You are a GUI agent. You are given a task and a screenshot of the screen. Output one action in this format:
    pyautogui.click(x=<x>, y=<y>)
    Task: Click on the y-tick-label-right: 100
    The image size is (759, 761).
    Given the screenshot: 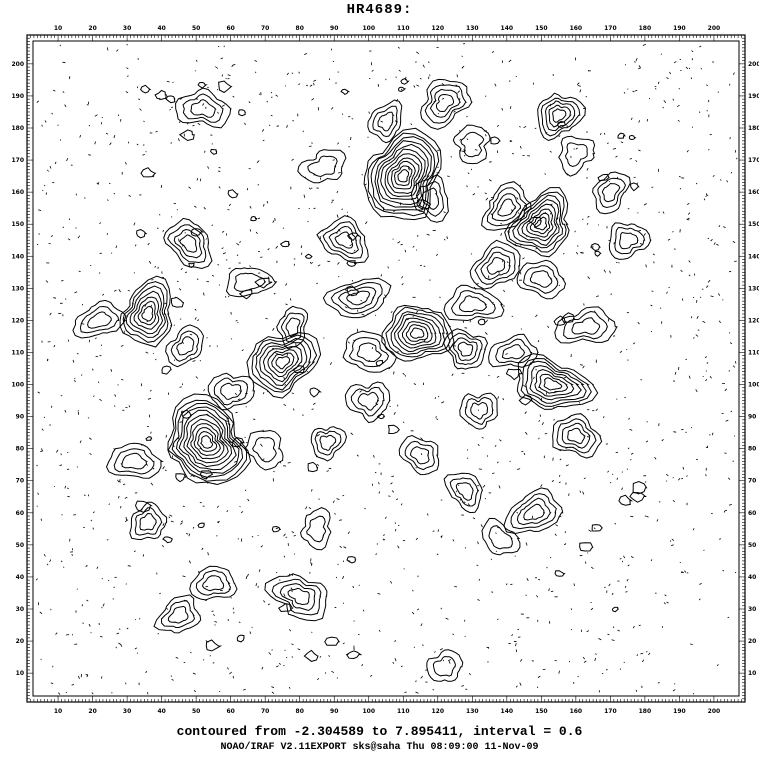 What is the action you would take?
    pyautogui.click(x=753, y=385)
    